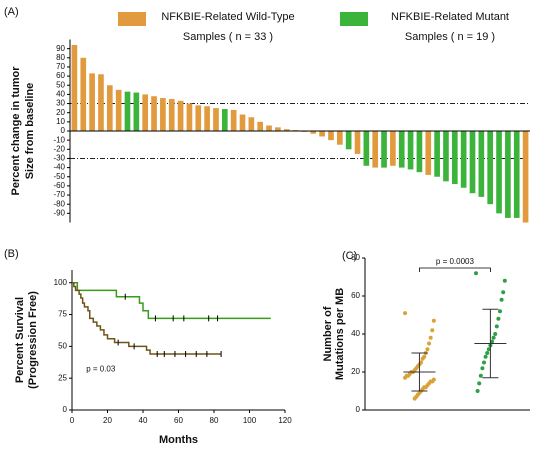 The height and width of the screenshot is (456, 550). I want to click on x-tick-label: 20, so click(107, 420).